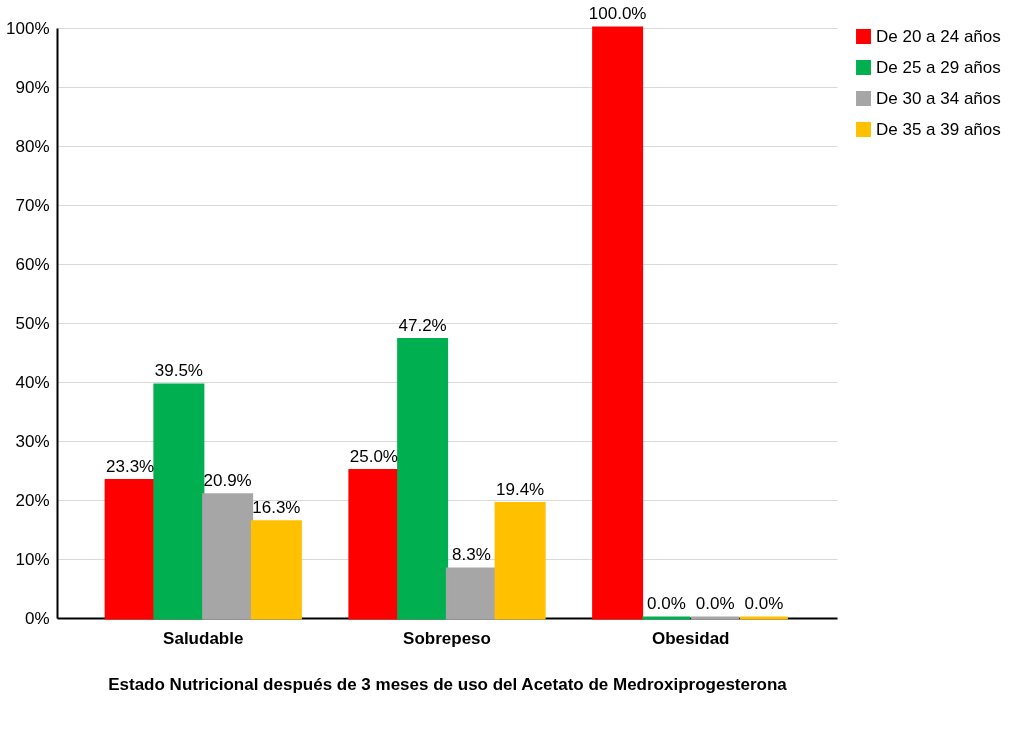  What do you see at coordinates (203, 638) in the screenshot?
I see `x-tick-label: Saludable` at bounding box center [203, 638].